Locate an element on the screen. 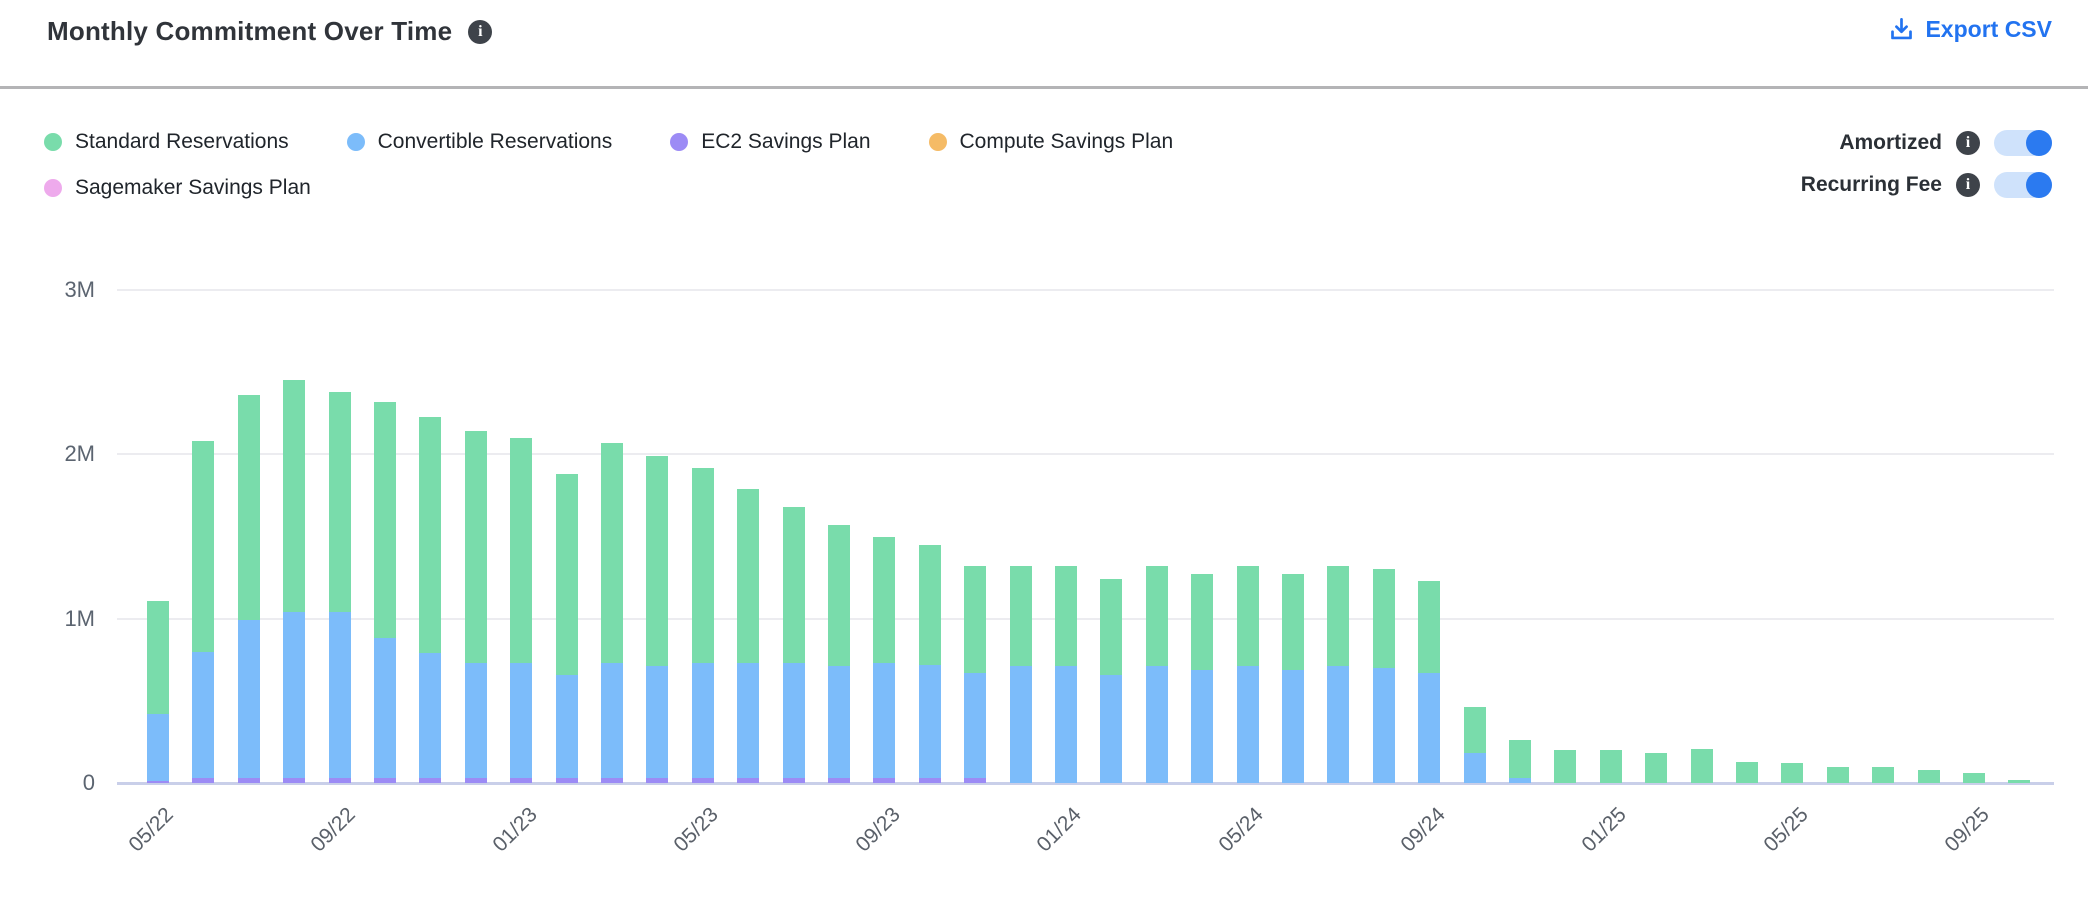 The image size is (2088, 922). recurring-fee-info-icon: i is located at coordinates (1968, 185).